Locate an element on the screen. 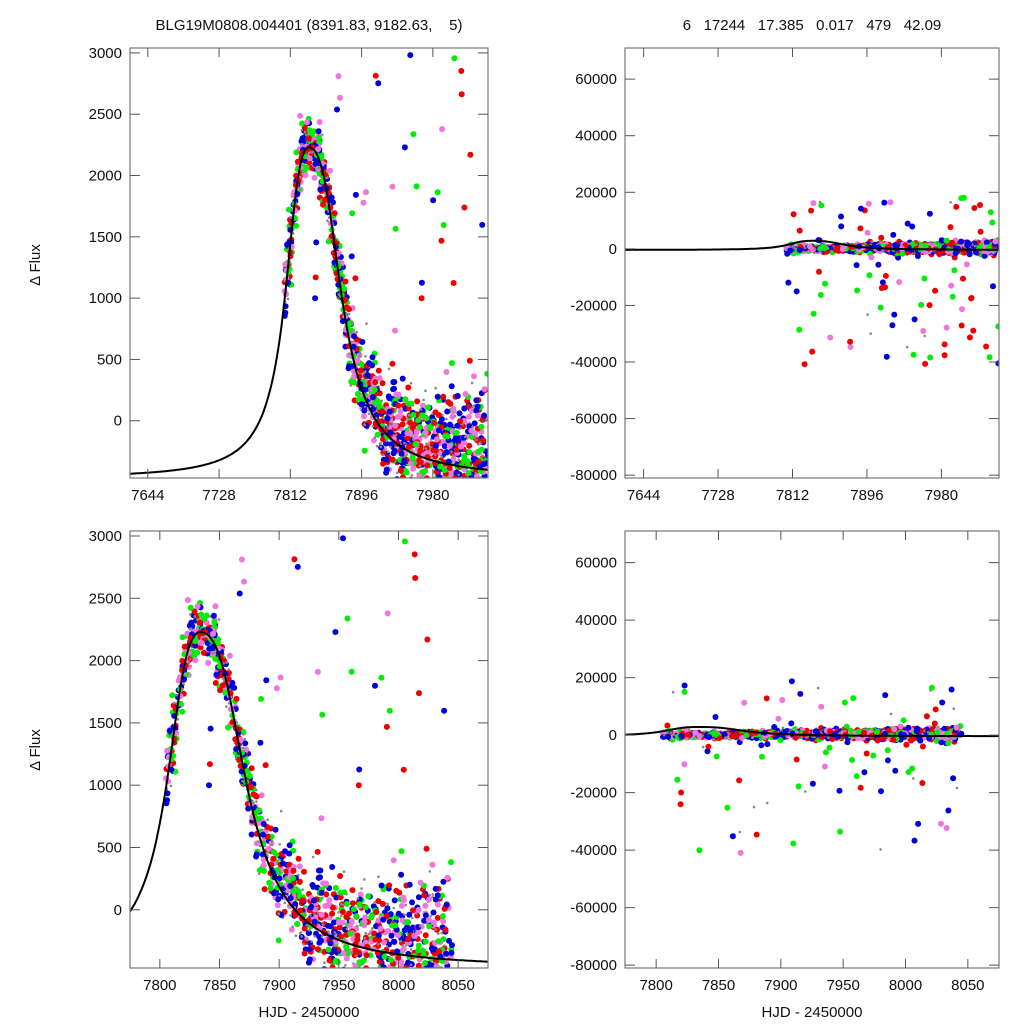 The width and height of the screenshot is (1024, 1024). y-tick-label: 2000 is located at coordinates (105, 661).